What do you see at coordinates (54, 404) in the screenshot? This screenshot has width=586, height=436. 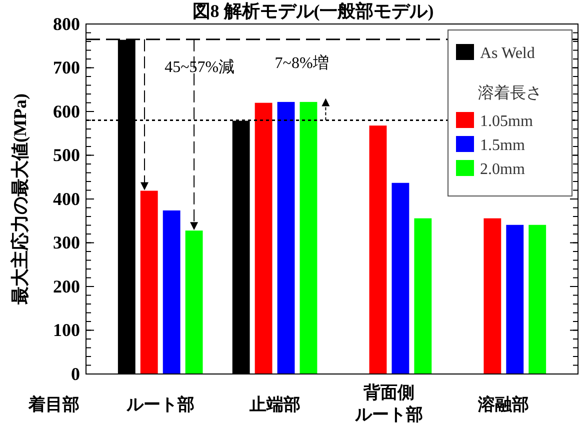 I see `x-axis-title: 着目部` at bounding box center [54, 404].